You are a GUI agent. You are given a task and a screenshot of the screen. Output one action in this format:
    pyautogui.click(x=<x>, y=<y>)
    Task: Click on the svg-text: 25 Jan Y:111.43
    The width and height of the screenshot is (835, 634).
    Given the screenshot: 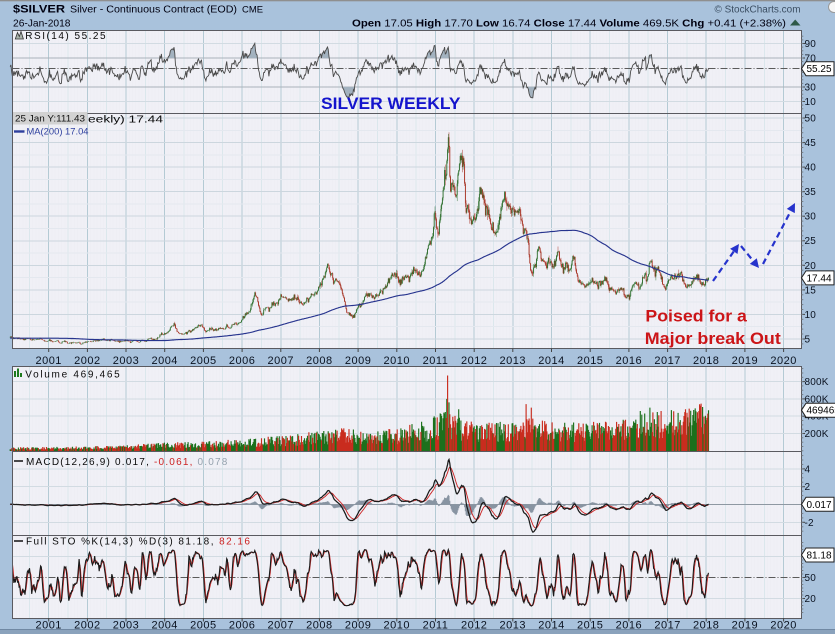 What is the action you would take?
    pyautogui.click(x=50, y=119)
    